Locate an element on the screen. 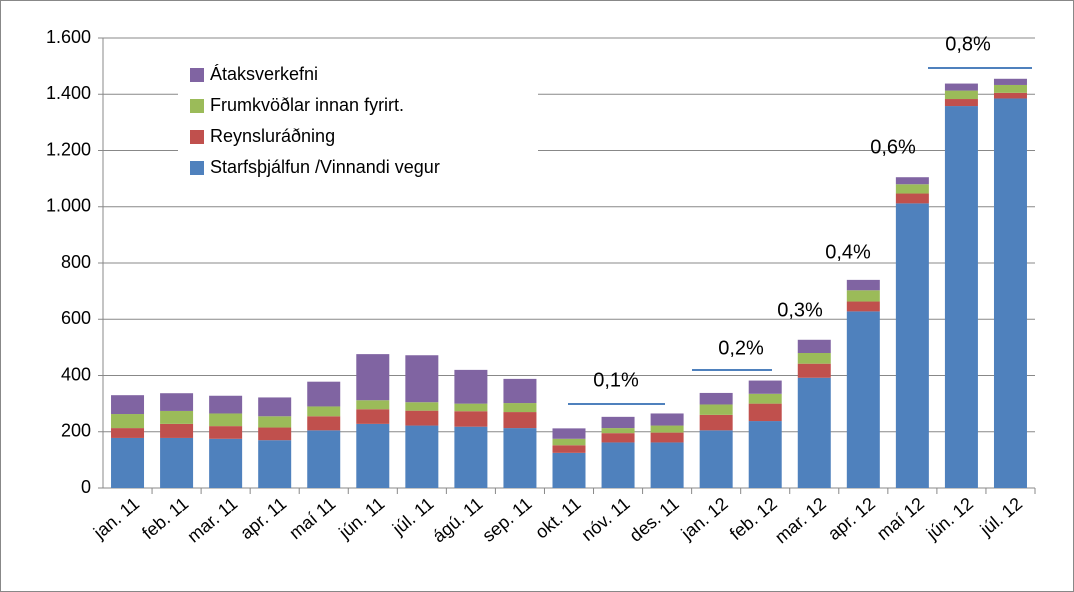 This screenshot has width=1074, height=592. y-tick-label: 1.600 is located at coordinates (68, 37).